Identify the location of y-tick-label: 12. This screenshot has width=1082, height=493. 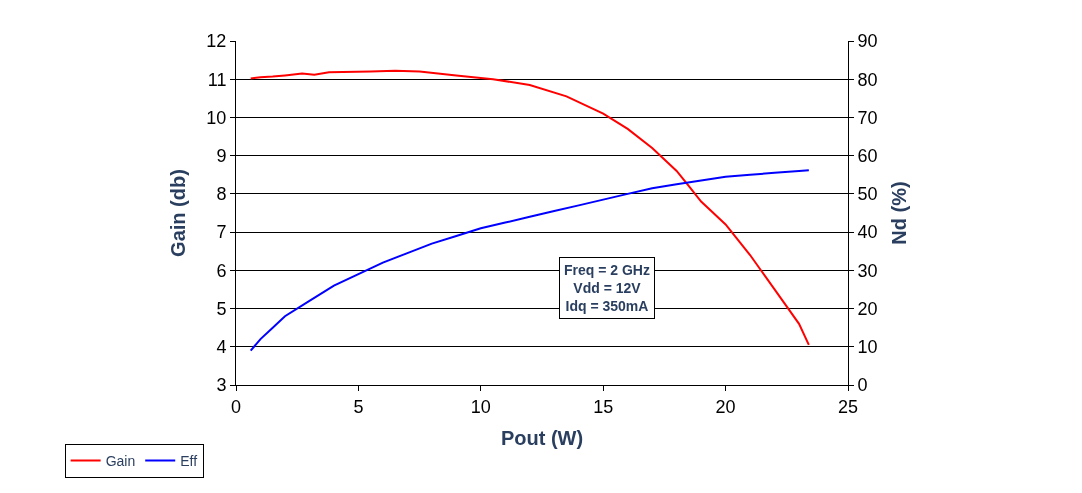
(216, 41).